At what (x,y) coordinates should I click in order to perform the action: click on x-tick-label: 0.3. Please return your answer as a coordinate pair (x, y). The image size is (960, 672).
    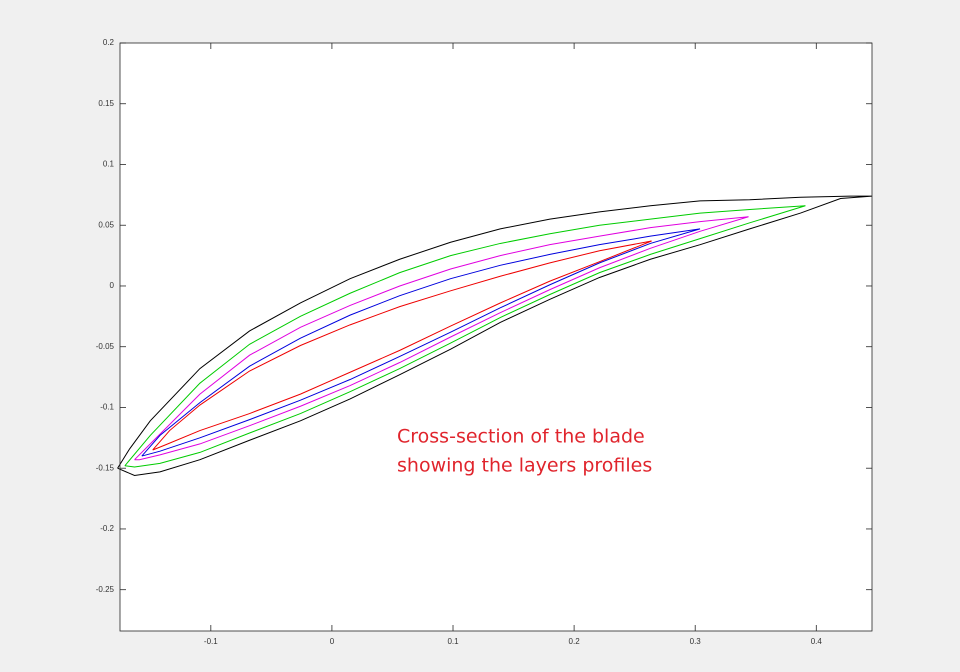
    Looking at the image, I should click on (696, 641).